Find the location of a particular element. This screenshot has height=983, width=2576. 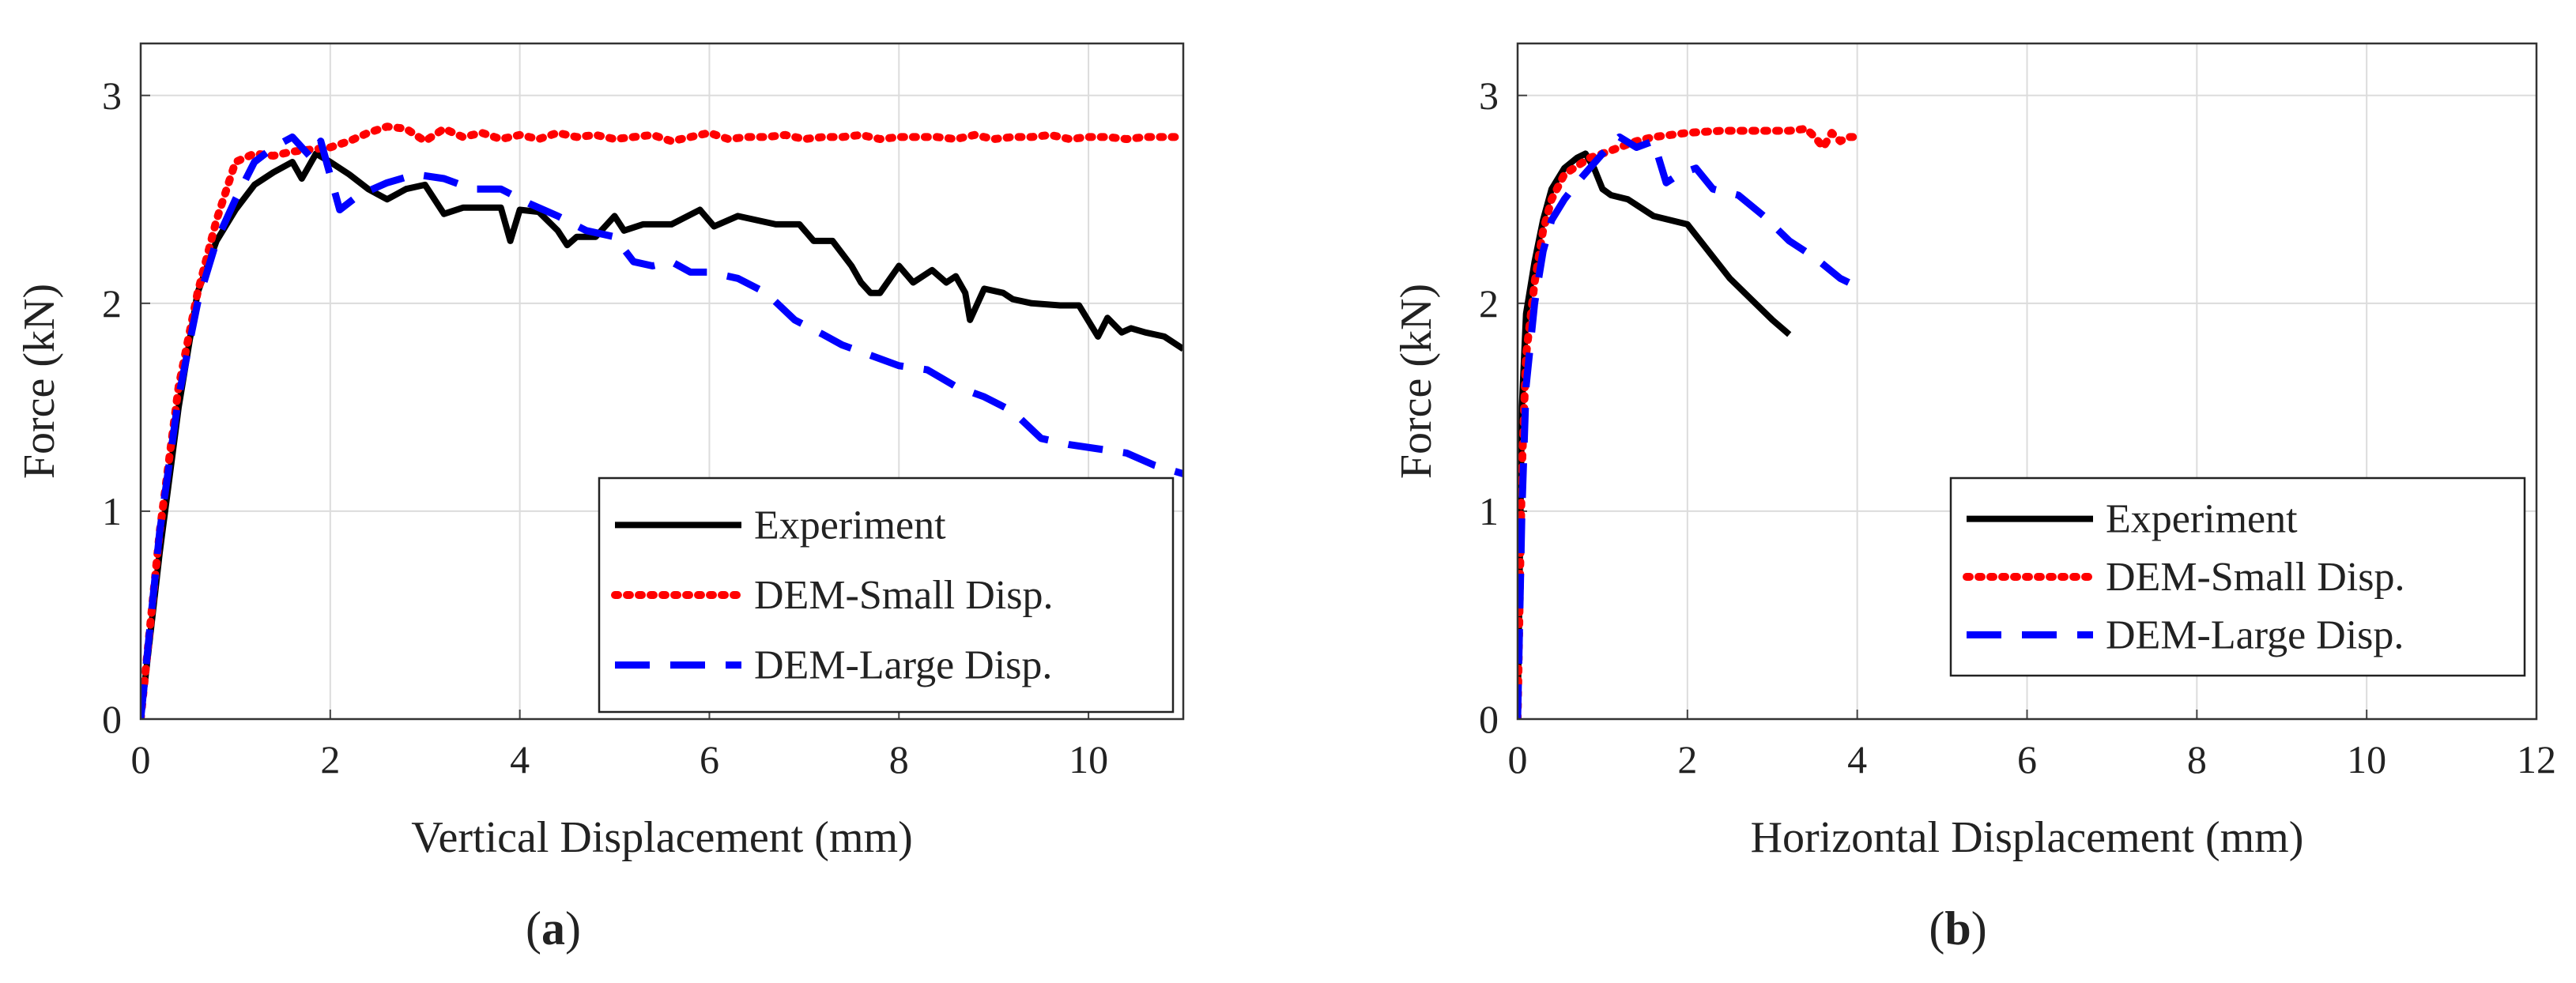

series-line-dem-small-disp is located at coordinates (1689, 421).